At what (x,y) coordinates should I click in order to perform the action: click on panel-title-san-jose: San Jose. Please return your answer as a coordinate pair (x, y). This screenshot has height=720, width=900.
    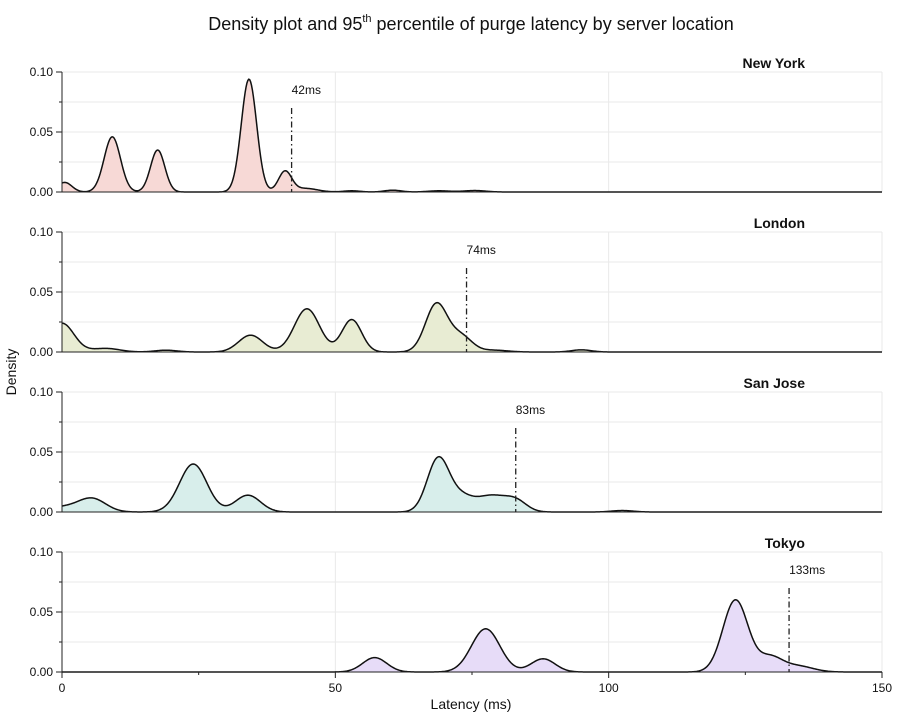
    Looking at the image, I should click on (775, 383).